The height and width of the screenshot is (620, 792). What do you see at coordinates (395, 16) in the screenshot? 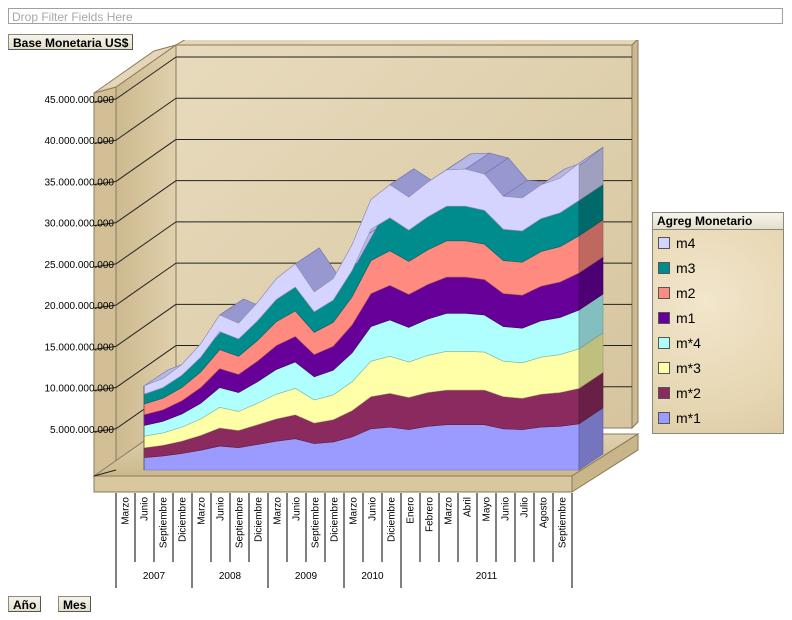
I see `filter-drop-zone: Drop Filter Fields Here` at bounding box center [395, 16].